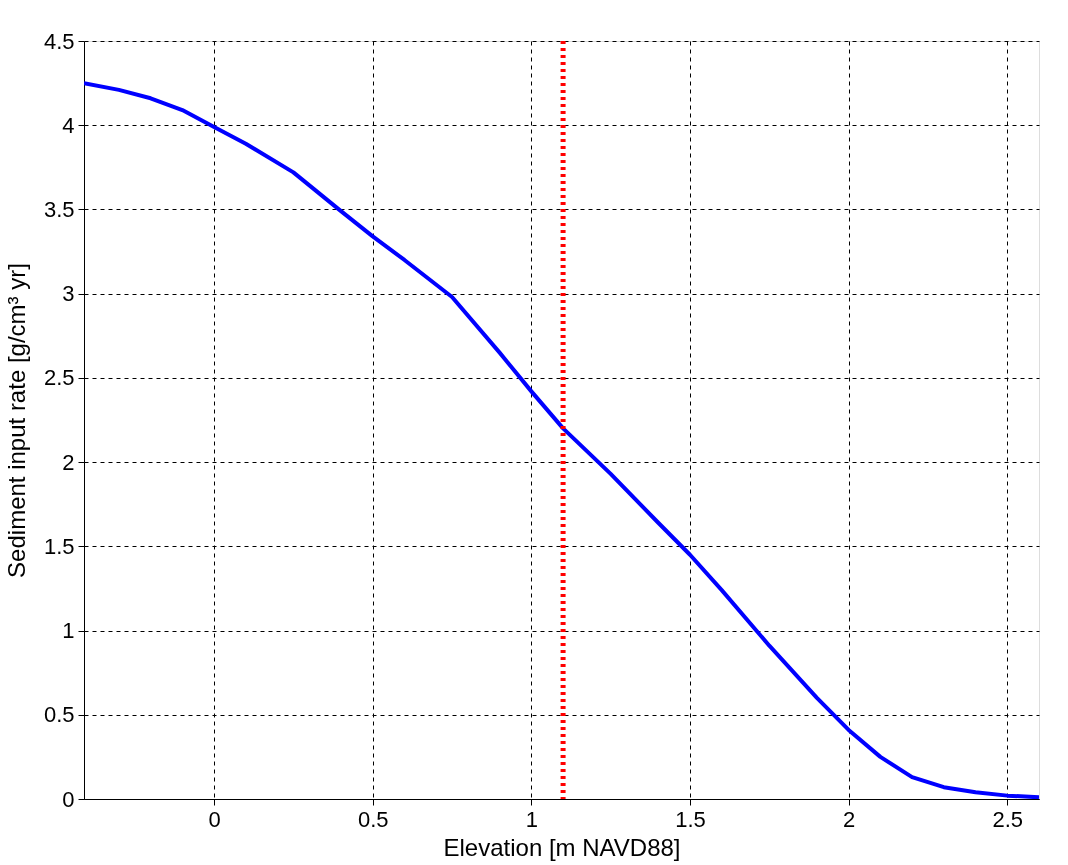  What do you see at coordinates (68, 125) in the screenshot?
I see `y-tick-label: 4` at bounding box center [68, 125].